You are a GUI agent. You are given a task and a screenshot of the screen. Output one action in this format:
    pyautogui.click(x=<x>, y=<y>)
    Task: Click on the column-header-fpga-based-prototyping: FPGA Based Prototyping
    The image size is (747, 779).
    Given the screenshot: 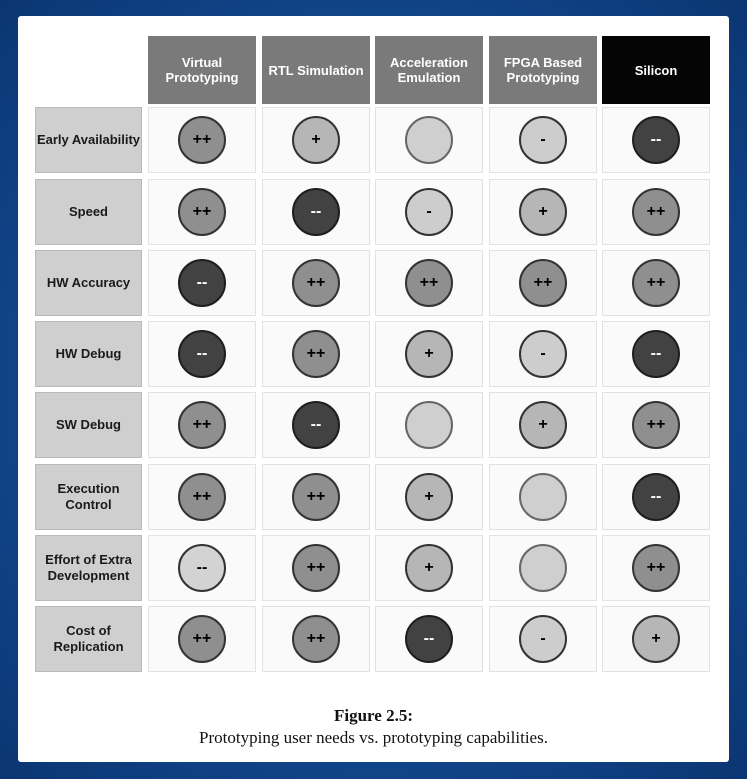 What is the action you would take?
    pyautogui.click(x=543, y=70)
    